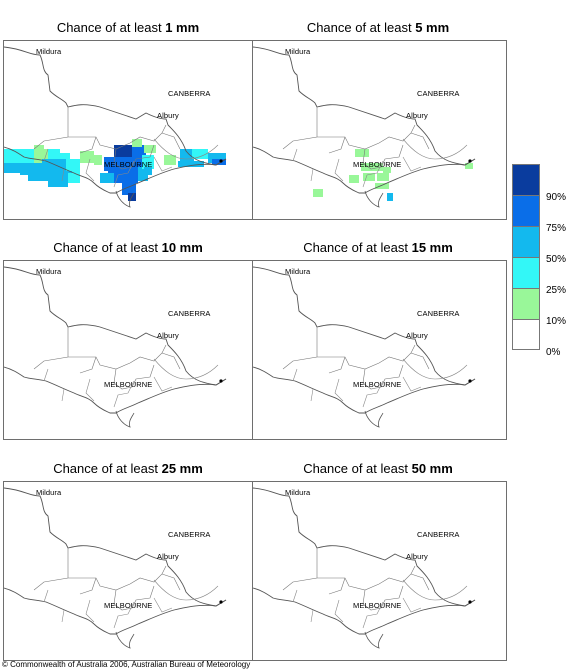 This screenshot has width=570, height=671. Describe the element at coordinates (182, 247) in the screenshot. I see `title-amount: 10 mm` at that location.